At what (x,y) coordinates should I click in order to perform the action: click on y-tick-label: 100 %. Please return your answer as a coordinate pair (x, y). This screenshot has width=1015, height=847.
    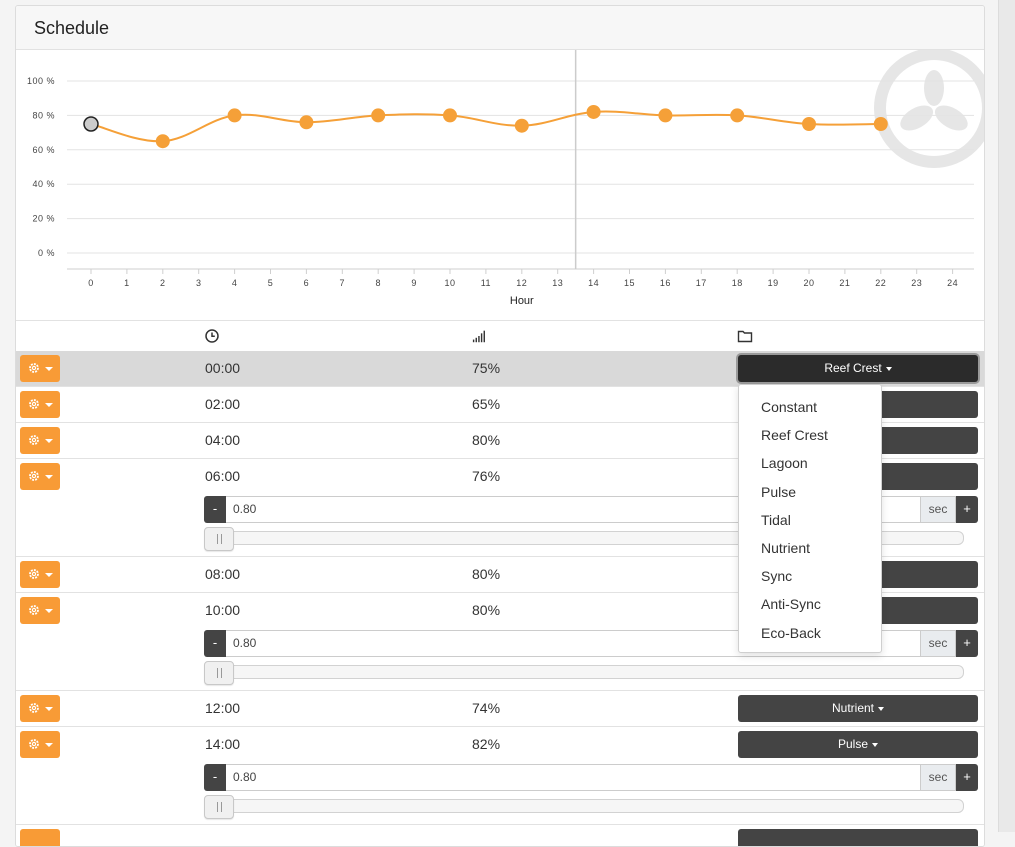
    Looking at the image, I should click on (41, 81).